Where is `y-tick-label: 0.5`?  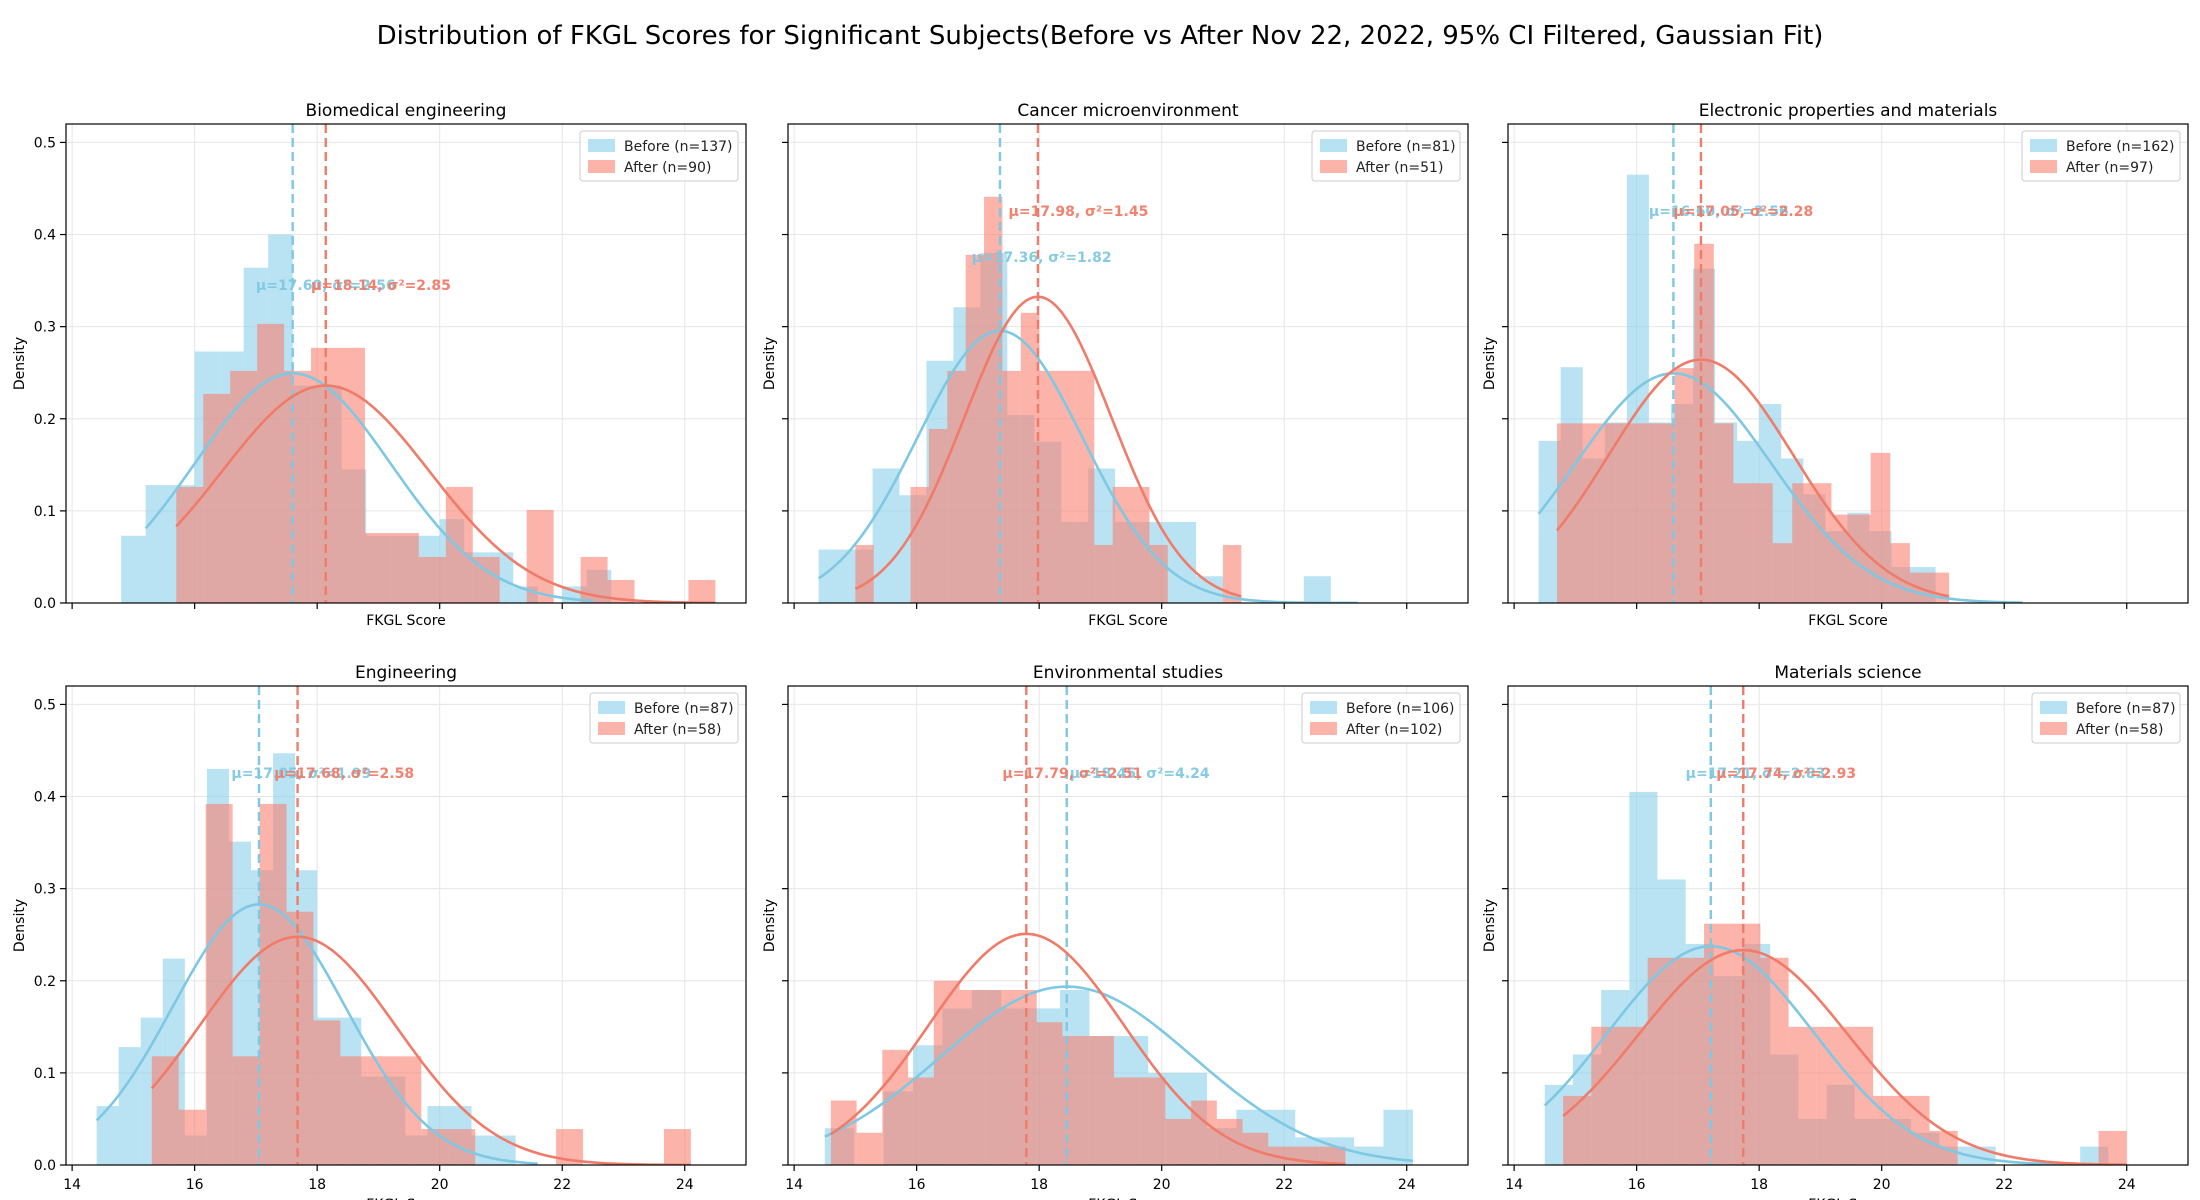
y-tick-label: 0.5 is located at coordinates (45, 143).